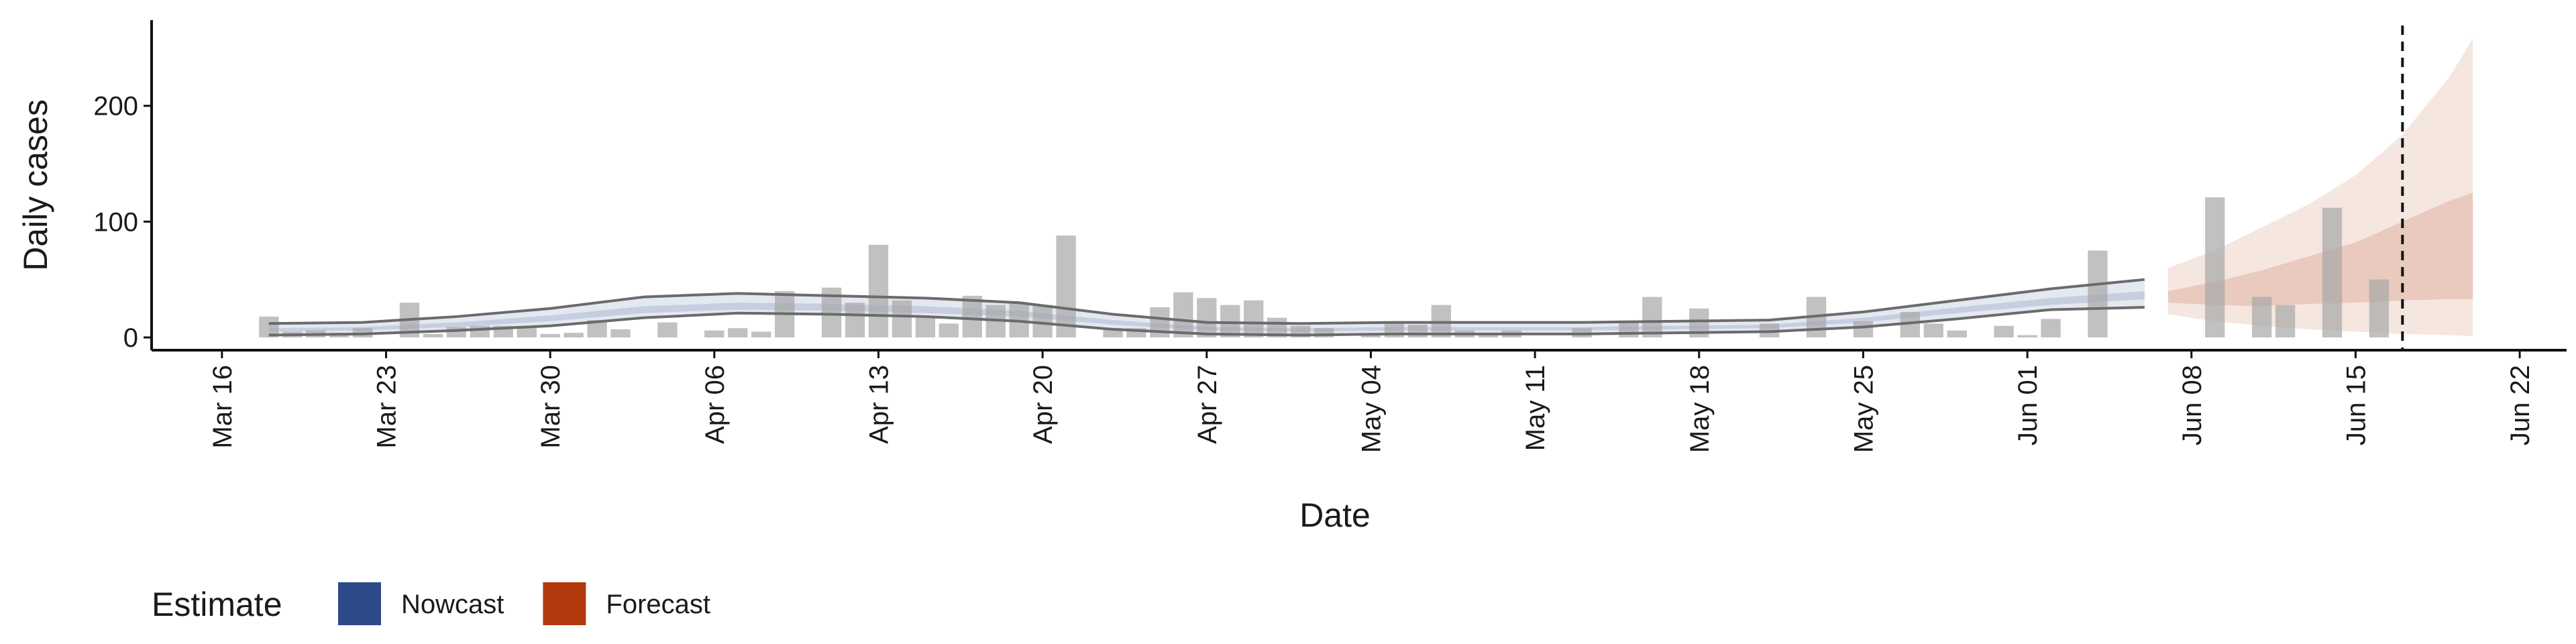 This screenshot has height=644, width=2576. What do you see at coordinates (115, 106) in the screenshot?
I see `y-tick-label: 200` at bounding box center [115, 106].